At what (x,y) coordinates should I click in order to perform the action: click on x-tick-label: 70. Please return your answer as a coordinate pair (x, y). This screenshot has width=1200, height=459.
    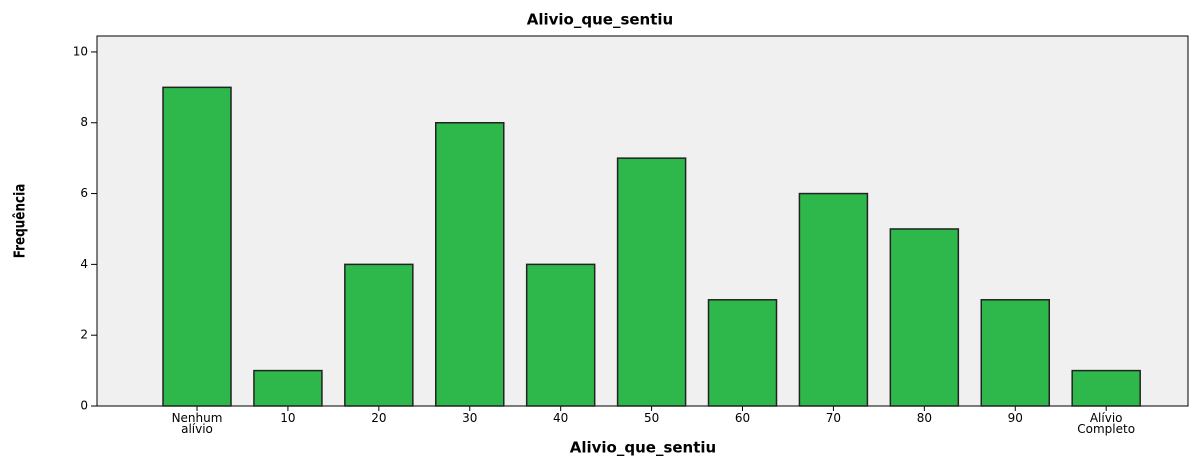
    Looking at the image, I should click on (833, 418).